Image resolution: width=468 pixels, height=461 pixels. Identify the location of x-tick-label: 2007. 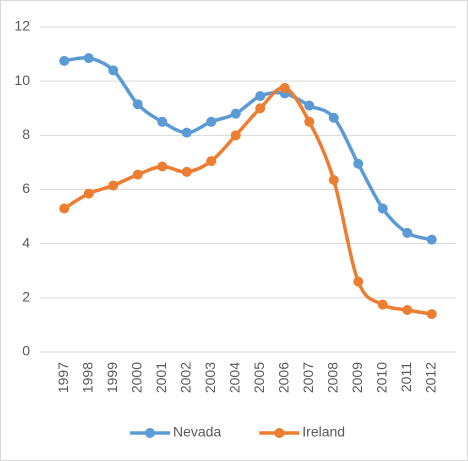
(308, 377).